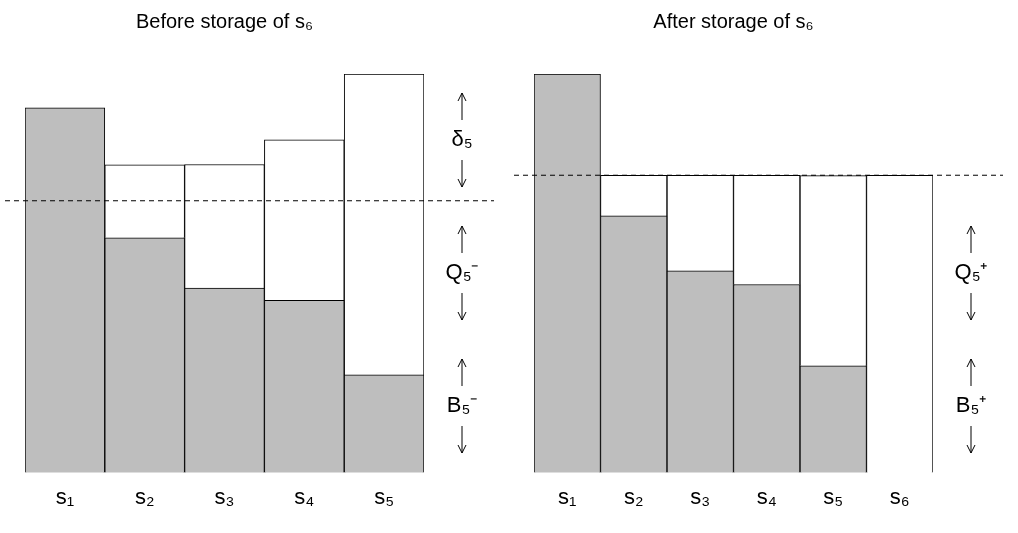 The image size is (1018, 533). I want to click on annotation: B₅⁻, so click(462, 405).